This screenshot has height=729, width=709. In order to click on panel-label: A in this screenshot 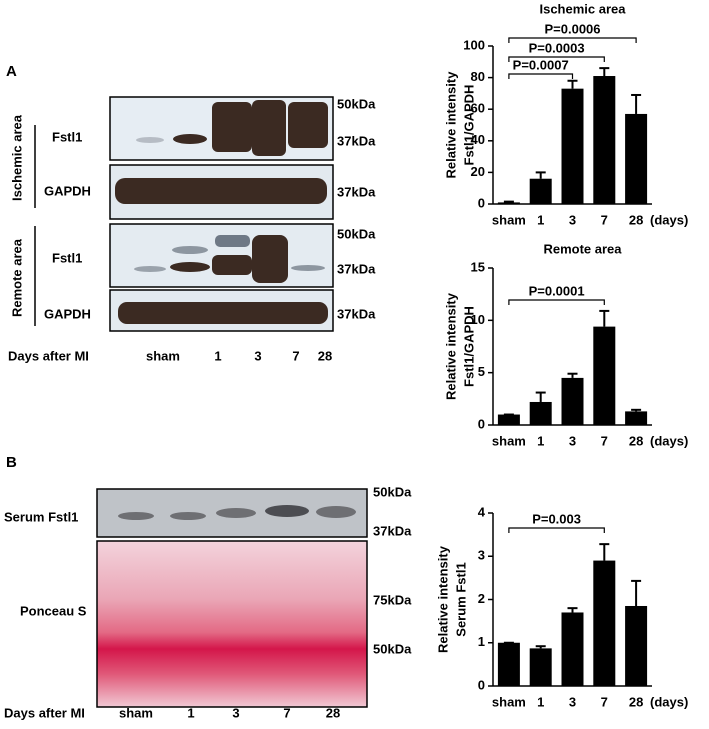, I will do `click(11, 71)`.